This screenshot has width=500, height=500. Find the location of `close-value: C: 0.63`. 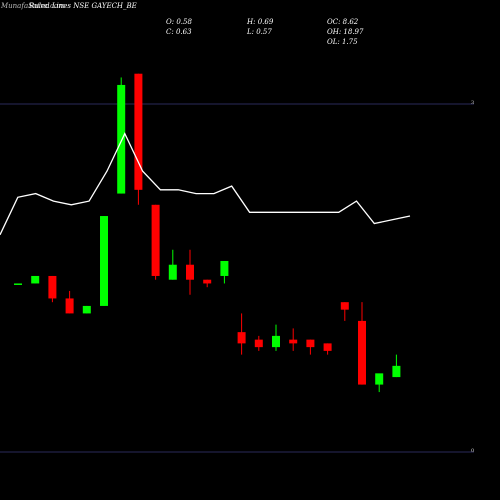

close-value: C: 0.63 is located at coordinates (179, 32).